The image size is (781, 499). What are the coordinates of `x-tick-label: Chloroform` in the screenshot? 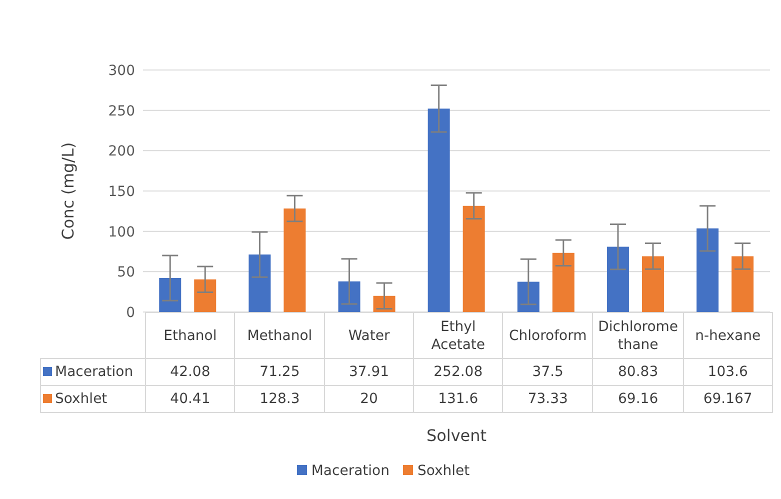 It's located at (547, 335).